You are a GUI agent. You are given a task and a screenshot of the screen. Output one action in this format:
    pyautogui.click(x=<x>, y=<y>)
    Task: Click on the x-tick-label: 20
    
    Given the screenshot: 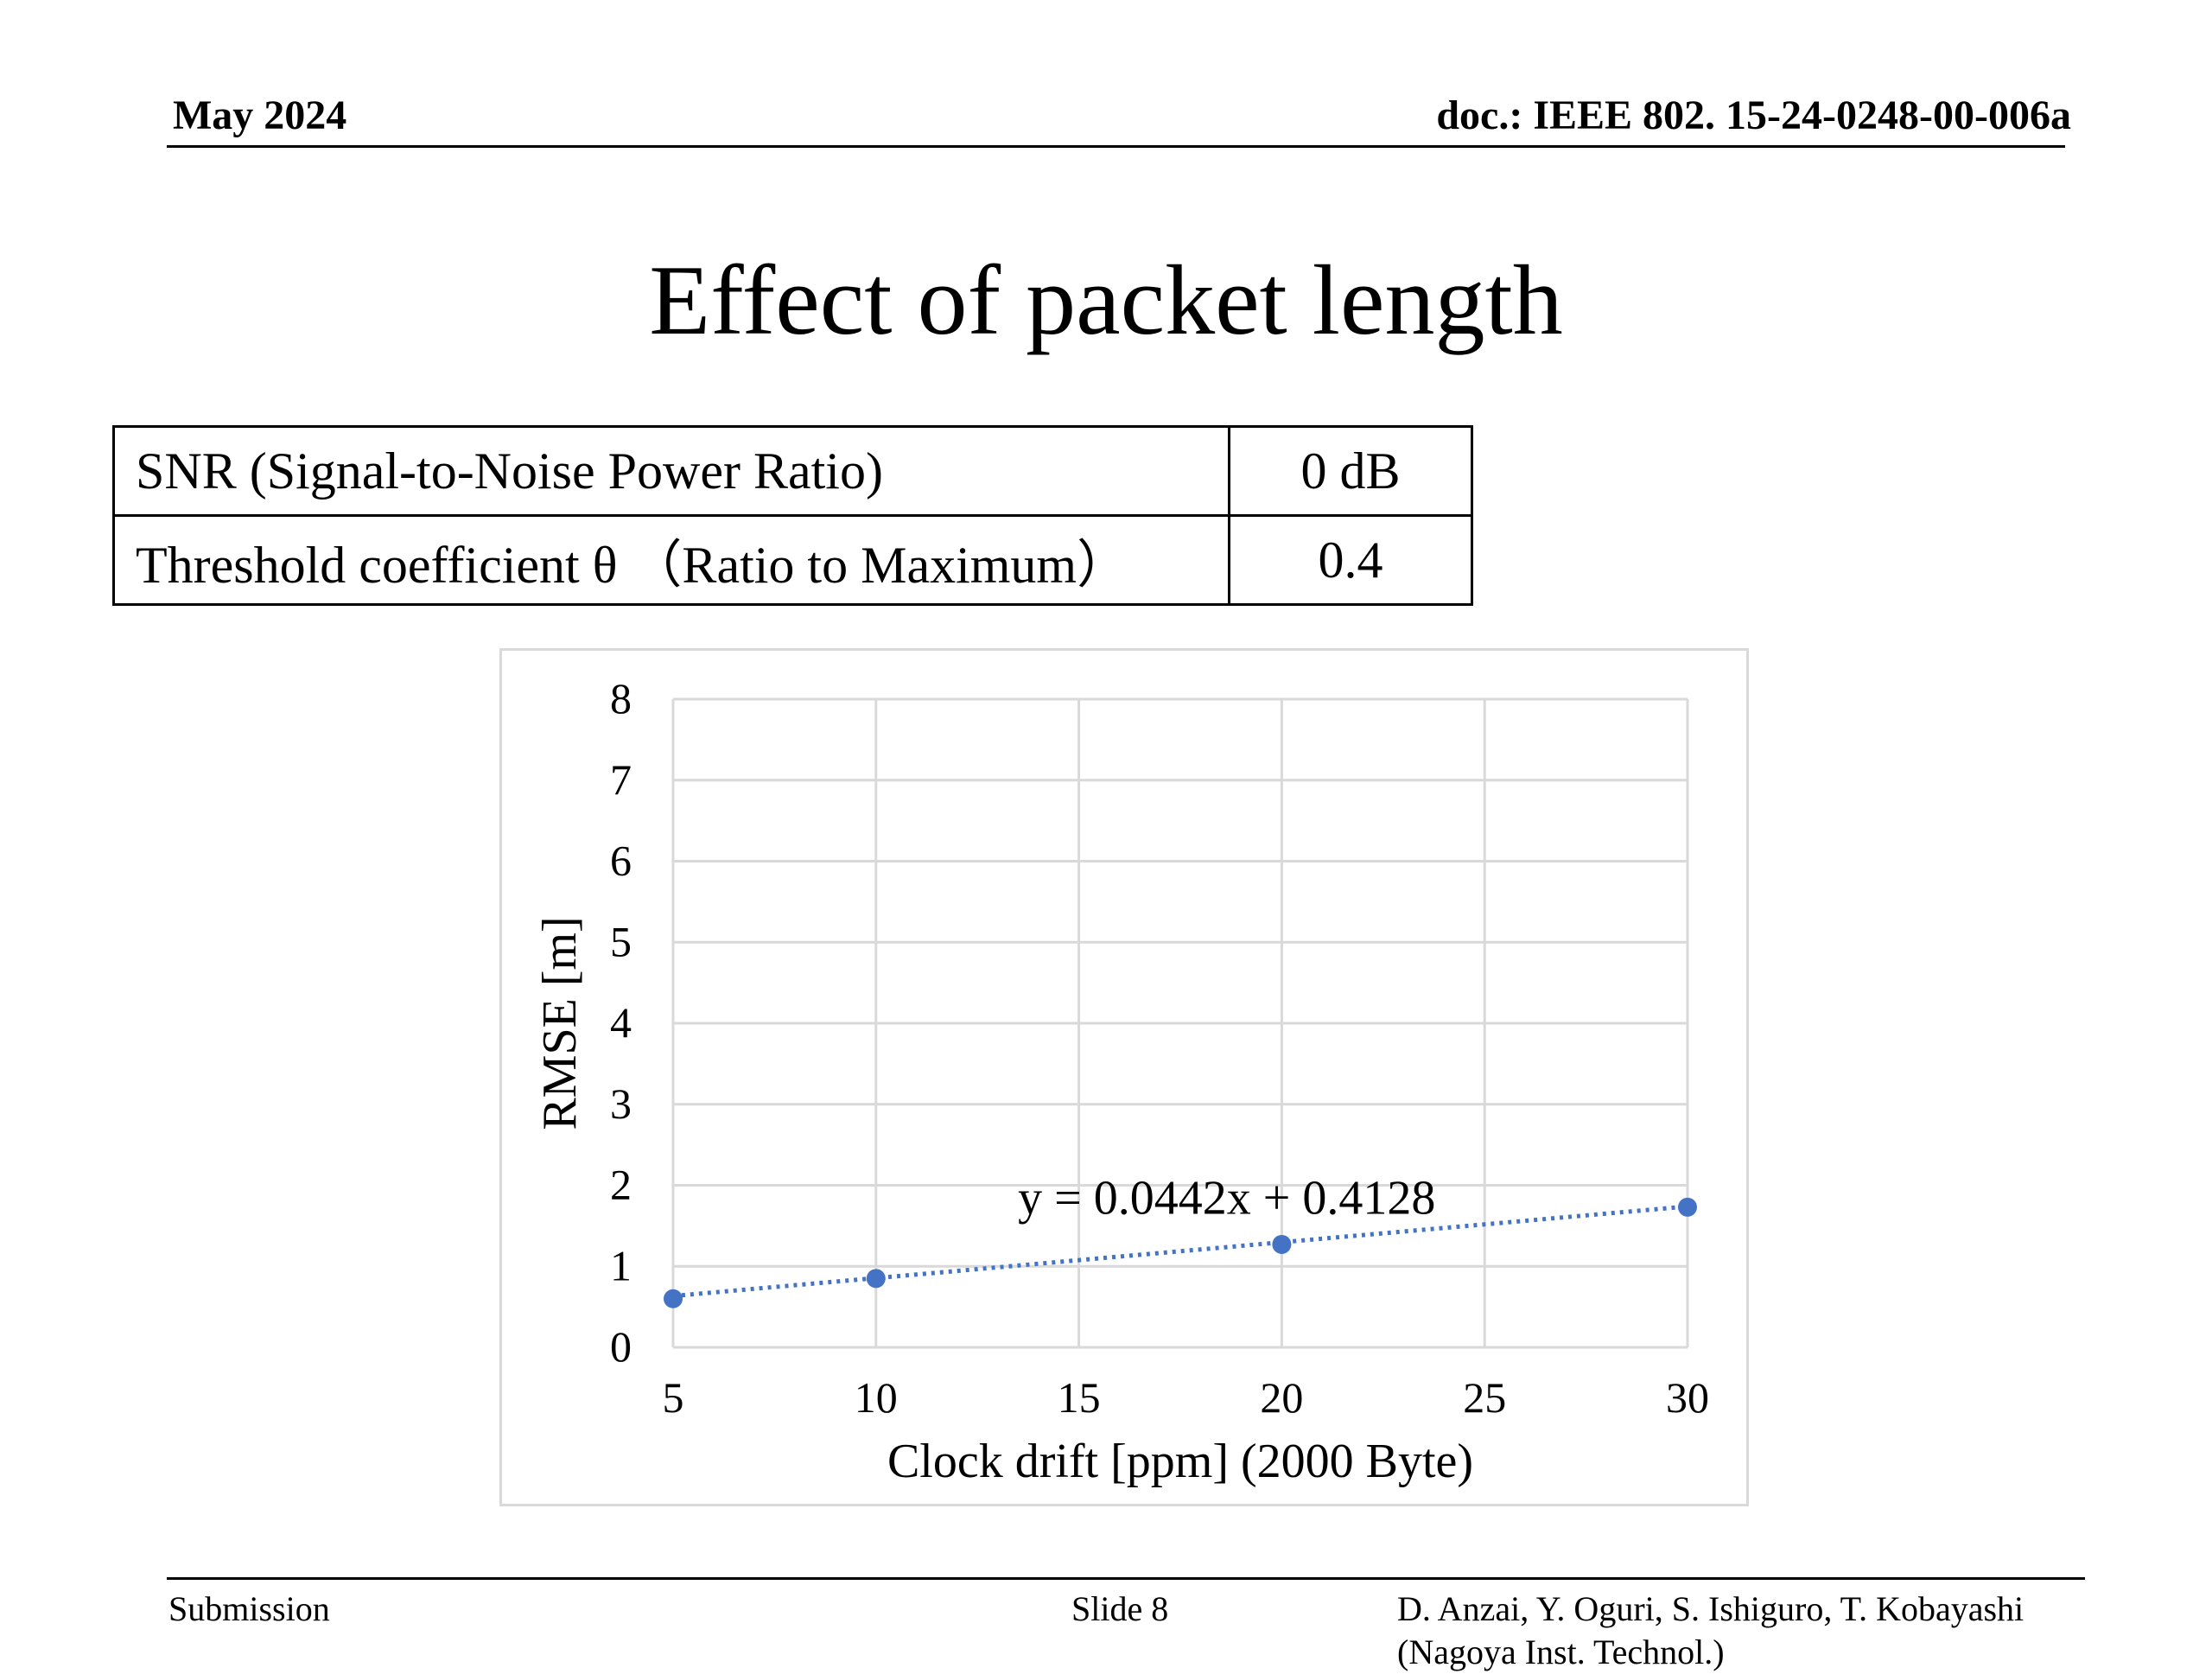 What is the action you would take?
    pyautogui.click(x=1281, y=1397)
    